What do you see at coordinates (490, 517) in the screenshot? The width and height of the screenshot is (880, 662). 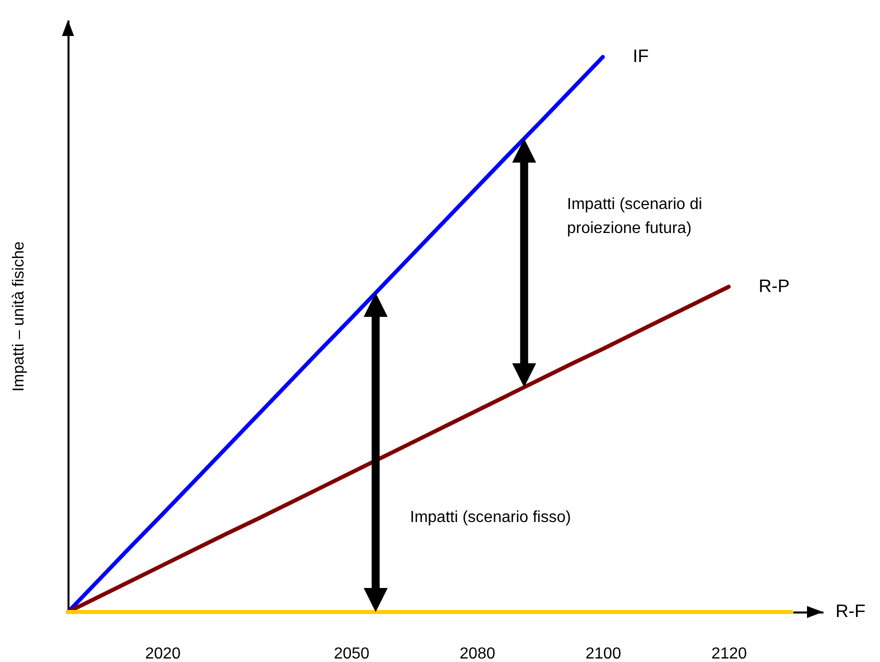 I see `annotation: Impatti (scenario fisso)` at bounding box center [490, 517].